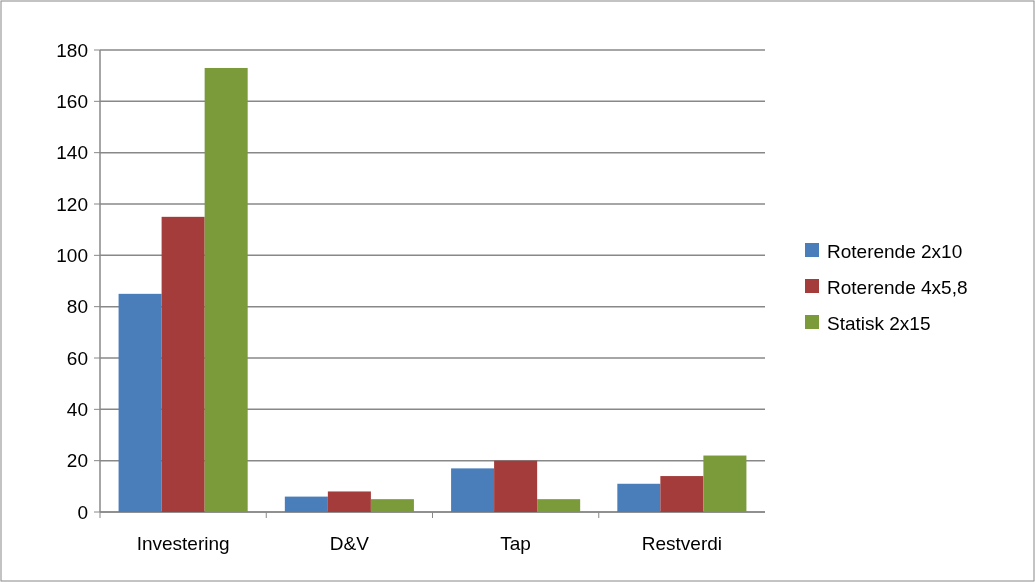 The image size is (1035, 582). Describe the element at coordinates (897, 287) in the screenshot. I see `legend-label: Roterende 4x5,8` at that location.